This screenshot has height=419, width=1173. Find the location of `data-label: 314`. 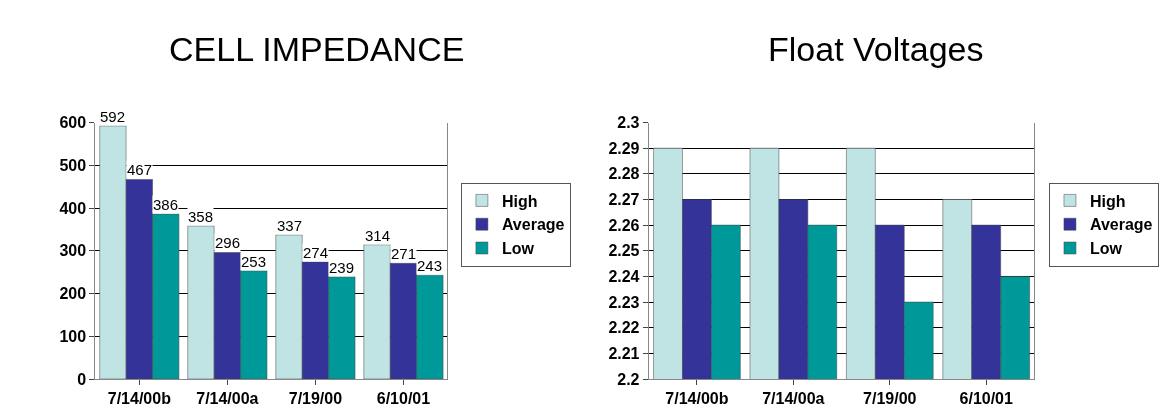

data-label: 314 is located at coordinates (378, 235).